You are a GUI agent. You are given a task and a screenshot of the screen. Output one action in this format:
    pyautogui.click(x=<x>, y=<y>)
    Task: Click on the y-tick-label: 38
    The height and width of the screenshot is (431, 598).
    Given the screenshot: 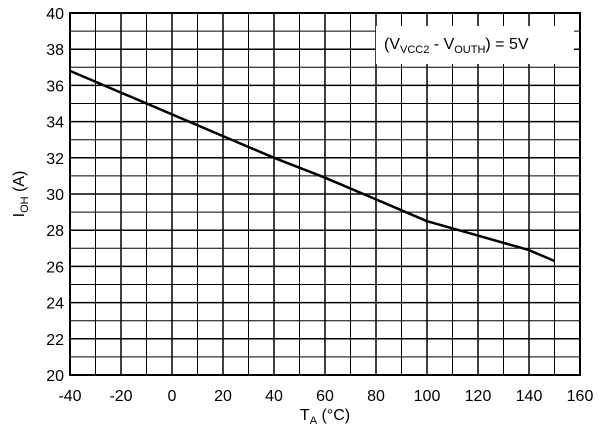 What is the action you would take?
    pyautogui.click(x=55, y=50)
    